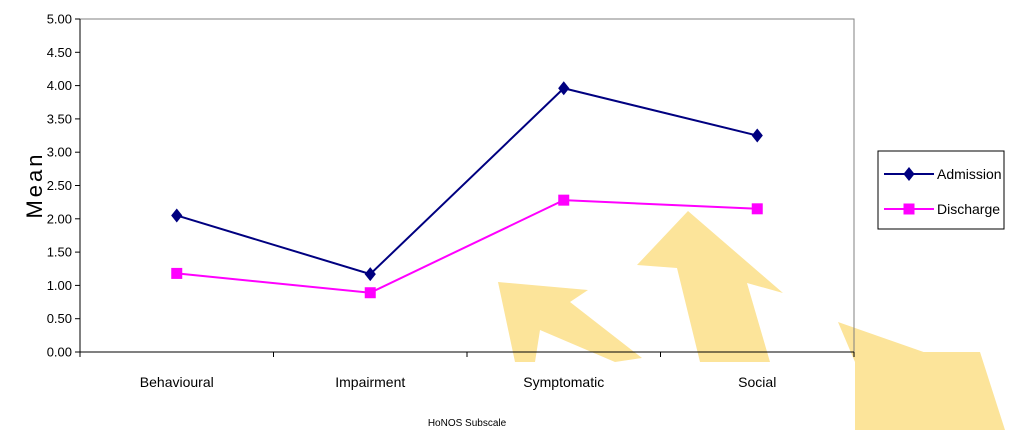 The width and height of the screenshot is (1014, 431). What do you see at coordinates (969, 174) in the screenshot?
I see `legend-label-admission: Admission` at bounding box center [969, 174].